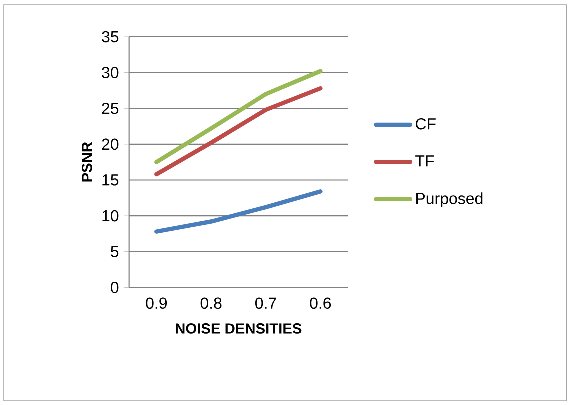 This screenshot has height=405, width=571. I want to click on x-tick-label: 0.6, so click(321, 304).